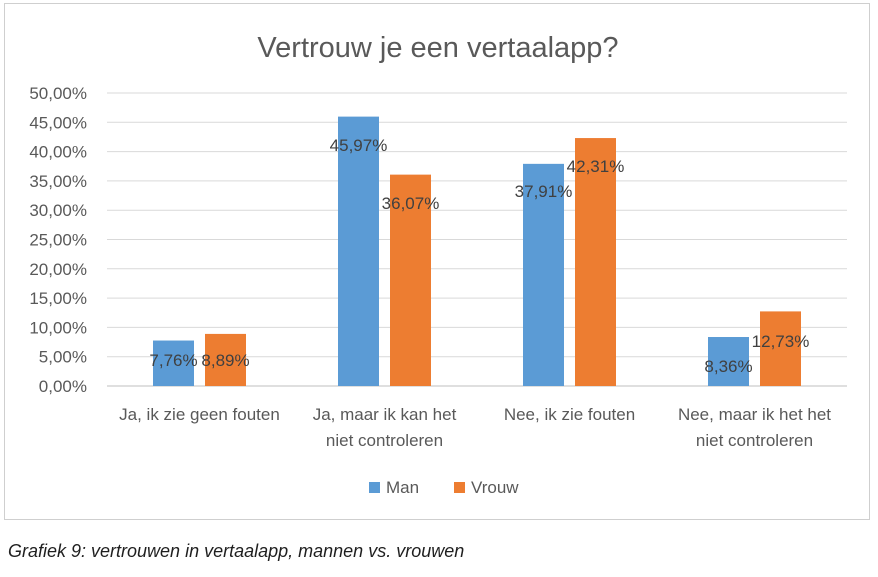 Image resolution: width=878 pixels, height=577 pixels. I want to click on y-tick-label: 10,00%, so click(58, 327).